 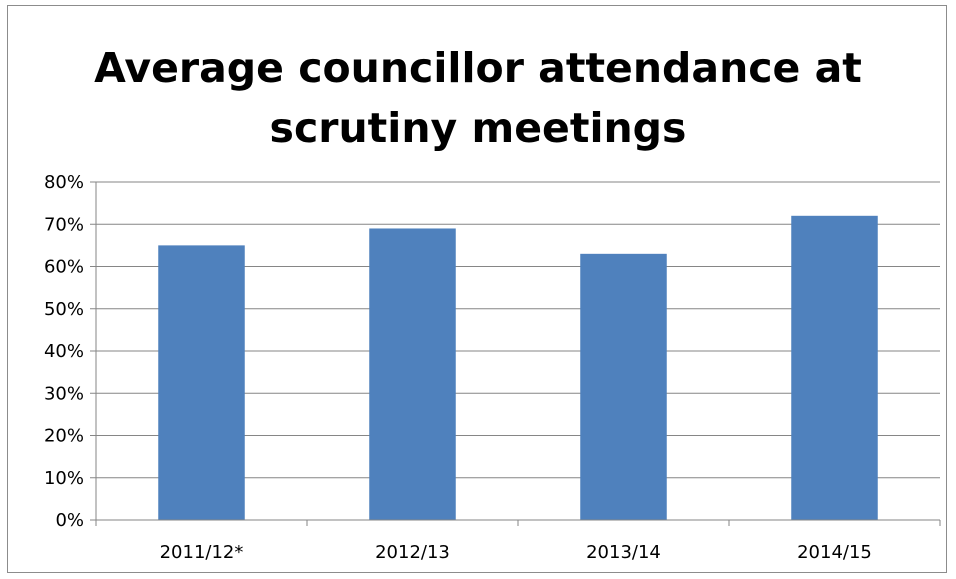 What do you see at coordinates (64, 436) in the screenshot?
I see `y-tick-label: 20%` at bounding box center [64, 436].